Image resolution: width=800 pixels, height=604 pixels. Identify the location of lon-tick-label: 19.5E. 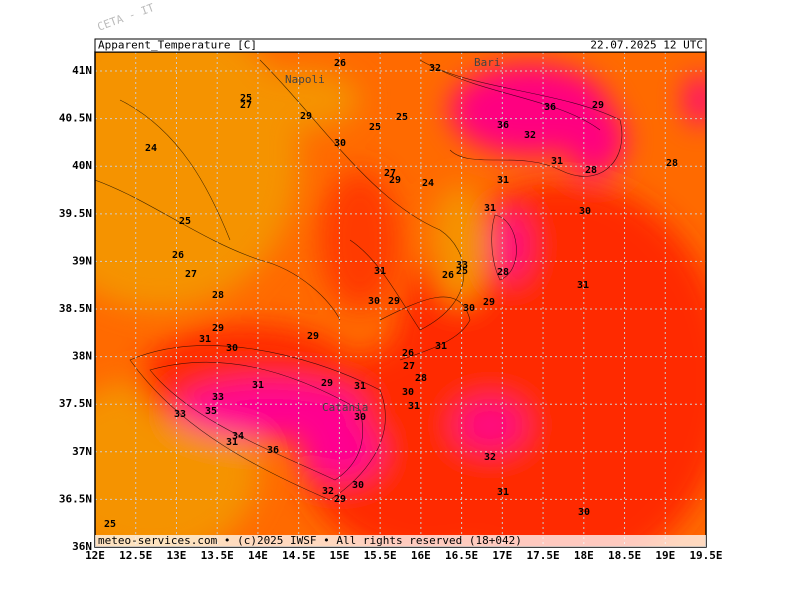
(705, 555).